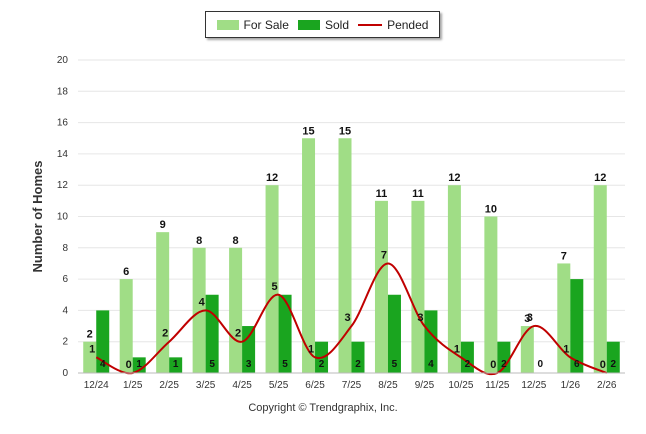 The height and width of the screenshot is (434, 646). I want to click on x-tick-label: 11/25, so click(497, 385).